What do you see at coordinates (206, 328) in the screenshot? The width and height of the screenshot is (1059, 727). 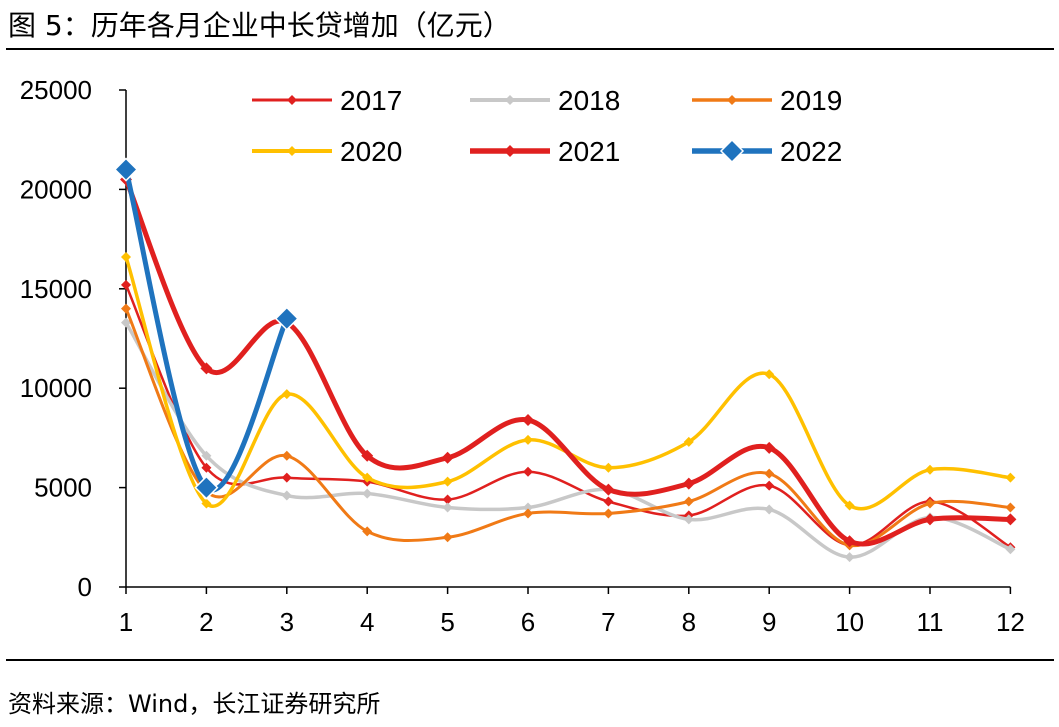 I see `series-2022` at bounding box center [206, 328].